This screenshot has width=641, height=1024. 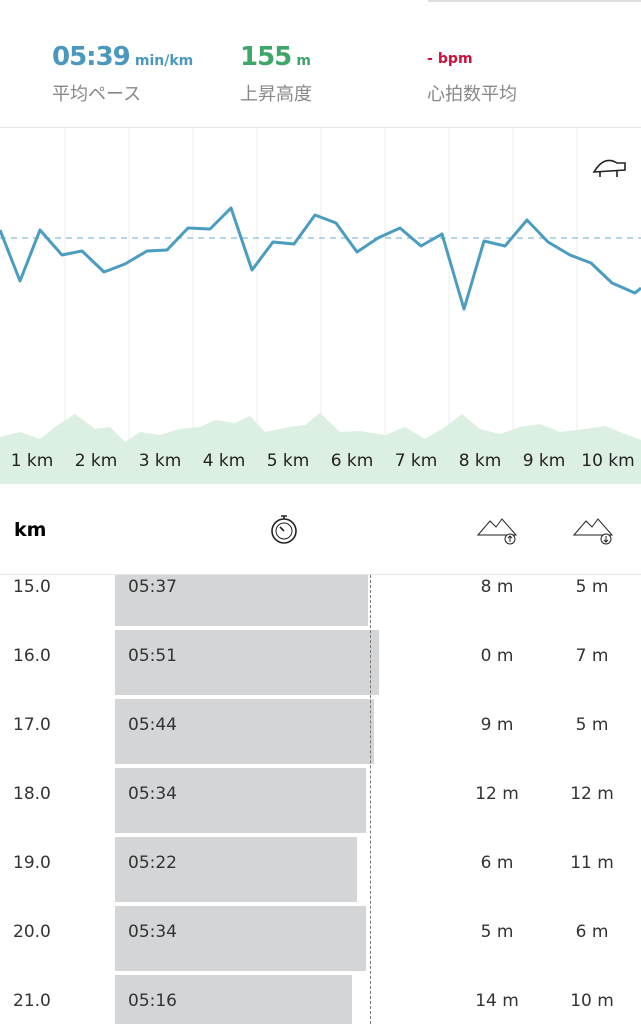 I want to click on hr-label: 心拍数平均, so click(x=472, y=94).